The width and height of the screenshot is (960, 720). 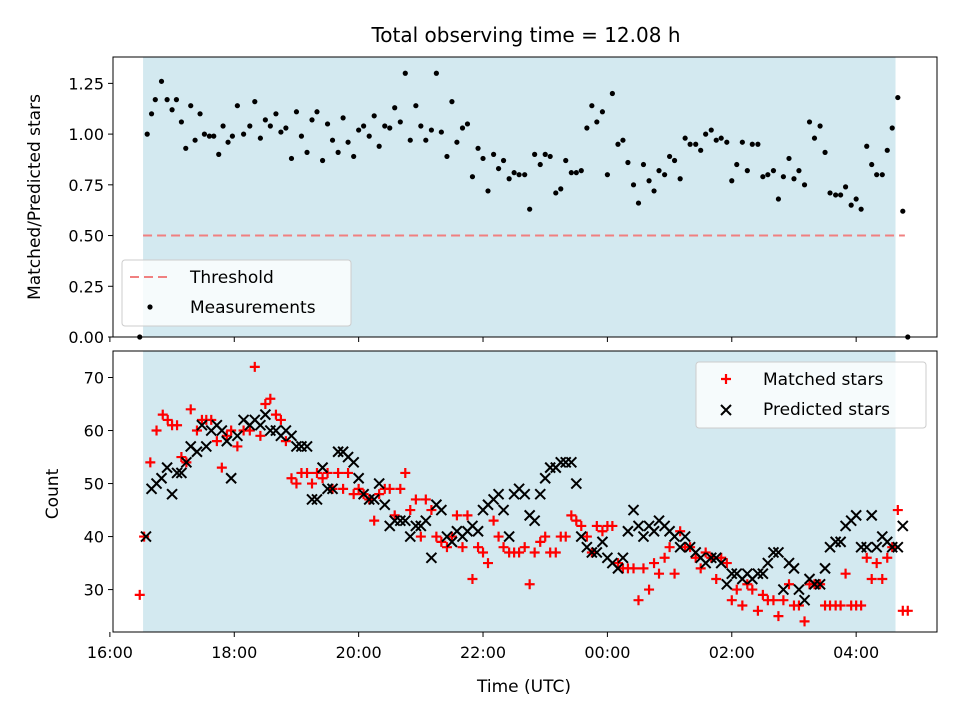 I want to click on bottom-x-tick-label: 02:00, so click(x=732, y=652).